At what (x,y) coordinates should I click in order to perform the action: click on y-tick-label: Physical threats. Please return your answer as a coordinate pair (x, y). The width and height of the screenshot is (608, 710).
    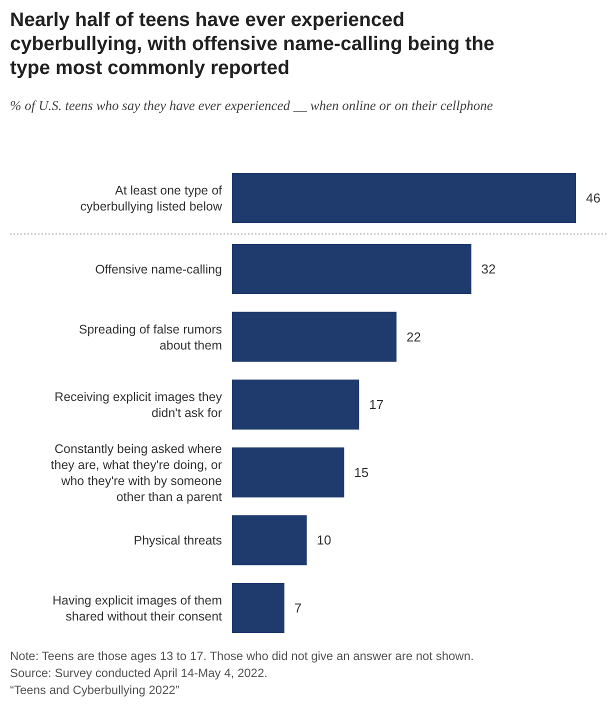
    Looking at the image, I should click on (178, 541).